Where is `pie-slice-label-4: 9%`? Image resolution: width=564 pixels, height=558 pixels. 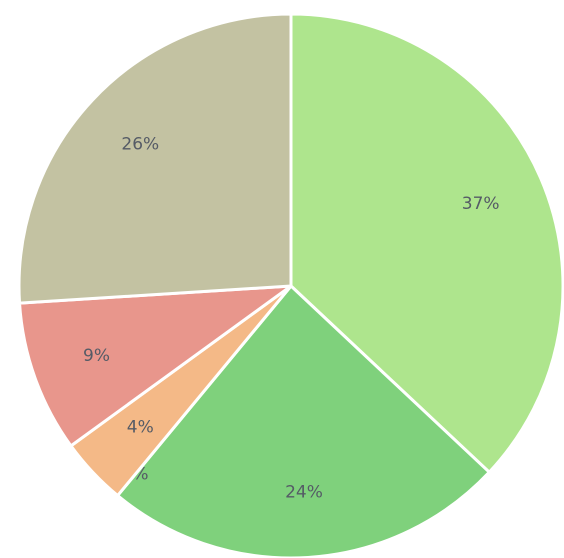 pie-slice-label-4: 9% is located at coordinates (96, 356).